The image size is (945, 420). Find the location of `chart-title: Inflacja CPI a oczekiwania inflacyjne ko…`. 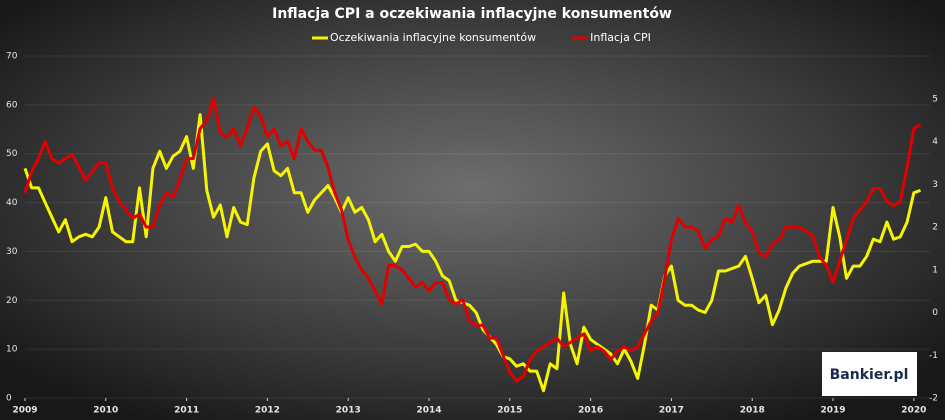

chart-title: Inflacja CPI a oczekiwania inflacyjne ko… is located at coordinates (472, 14).